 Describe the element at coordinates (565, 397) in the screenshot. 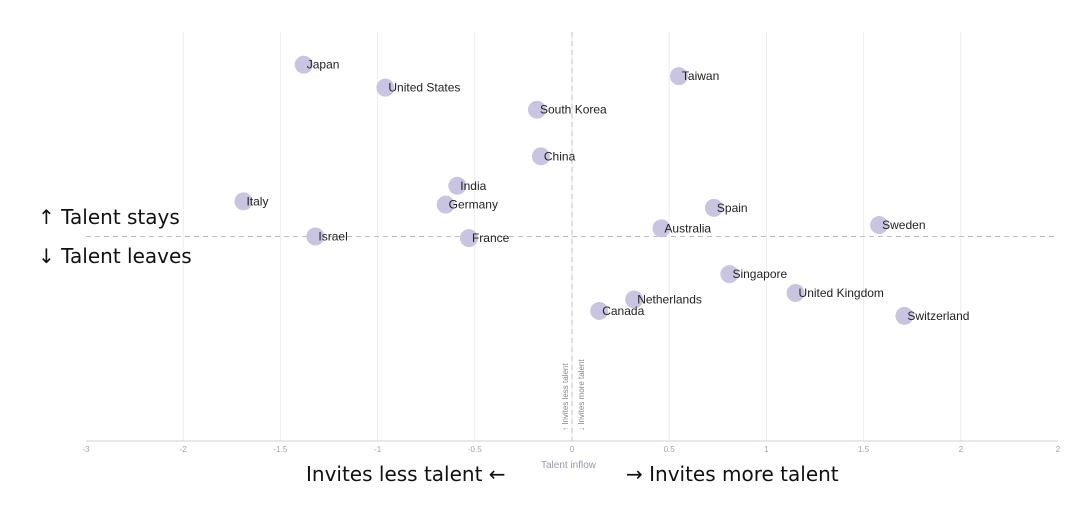

I see `center-label-invites-less: ↑ Invites less talent` at that location.